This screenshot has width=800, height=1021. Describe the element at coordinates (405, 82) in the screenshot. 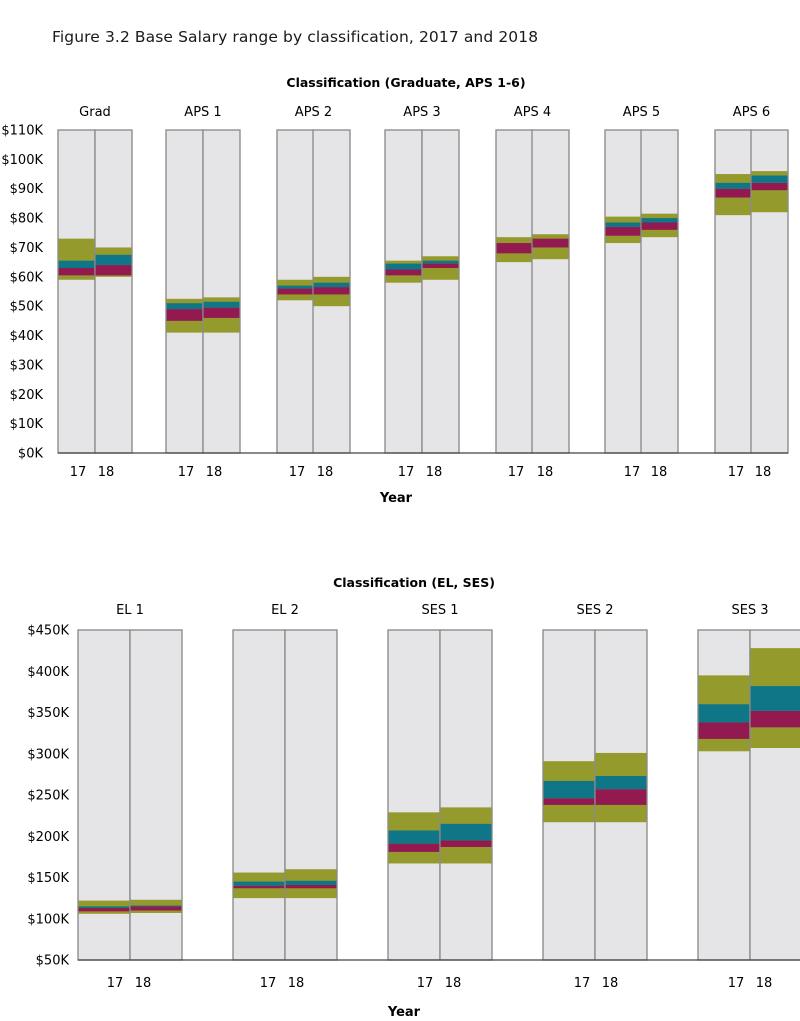

I see `chart-title: Classification (Graduate, APS 1-6)` at that location.